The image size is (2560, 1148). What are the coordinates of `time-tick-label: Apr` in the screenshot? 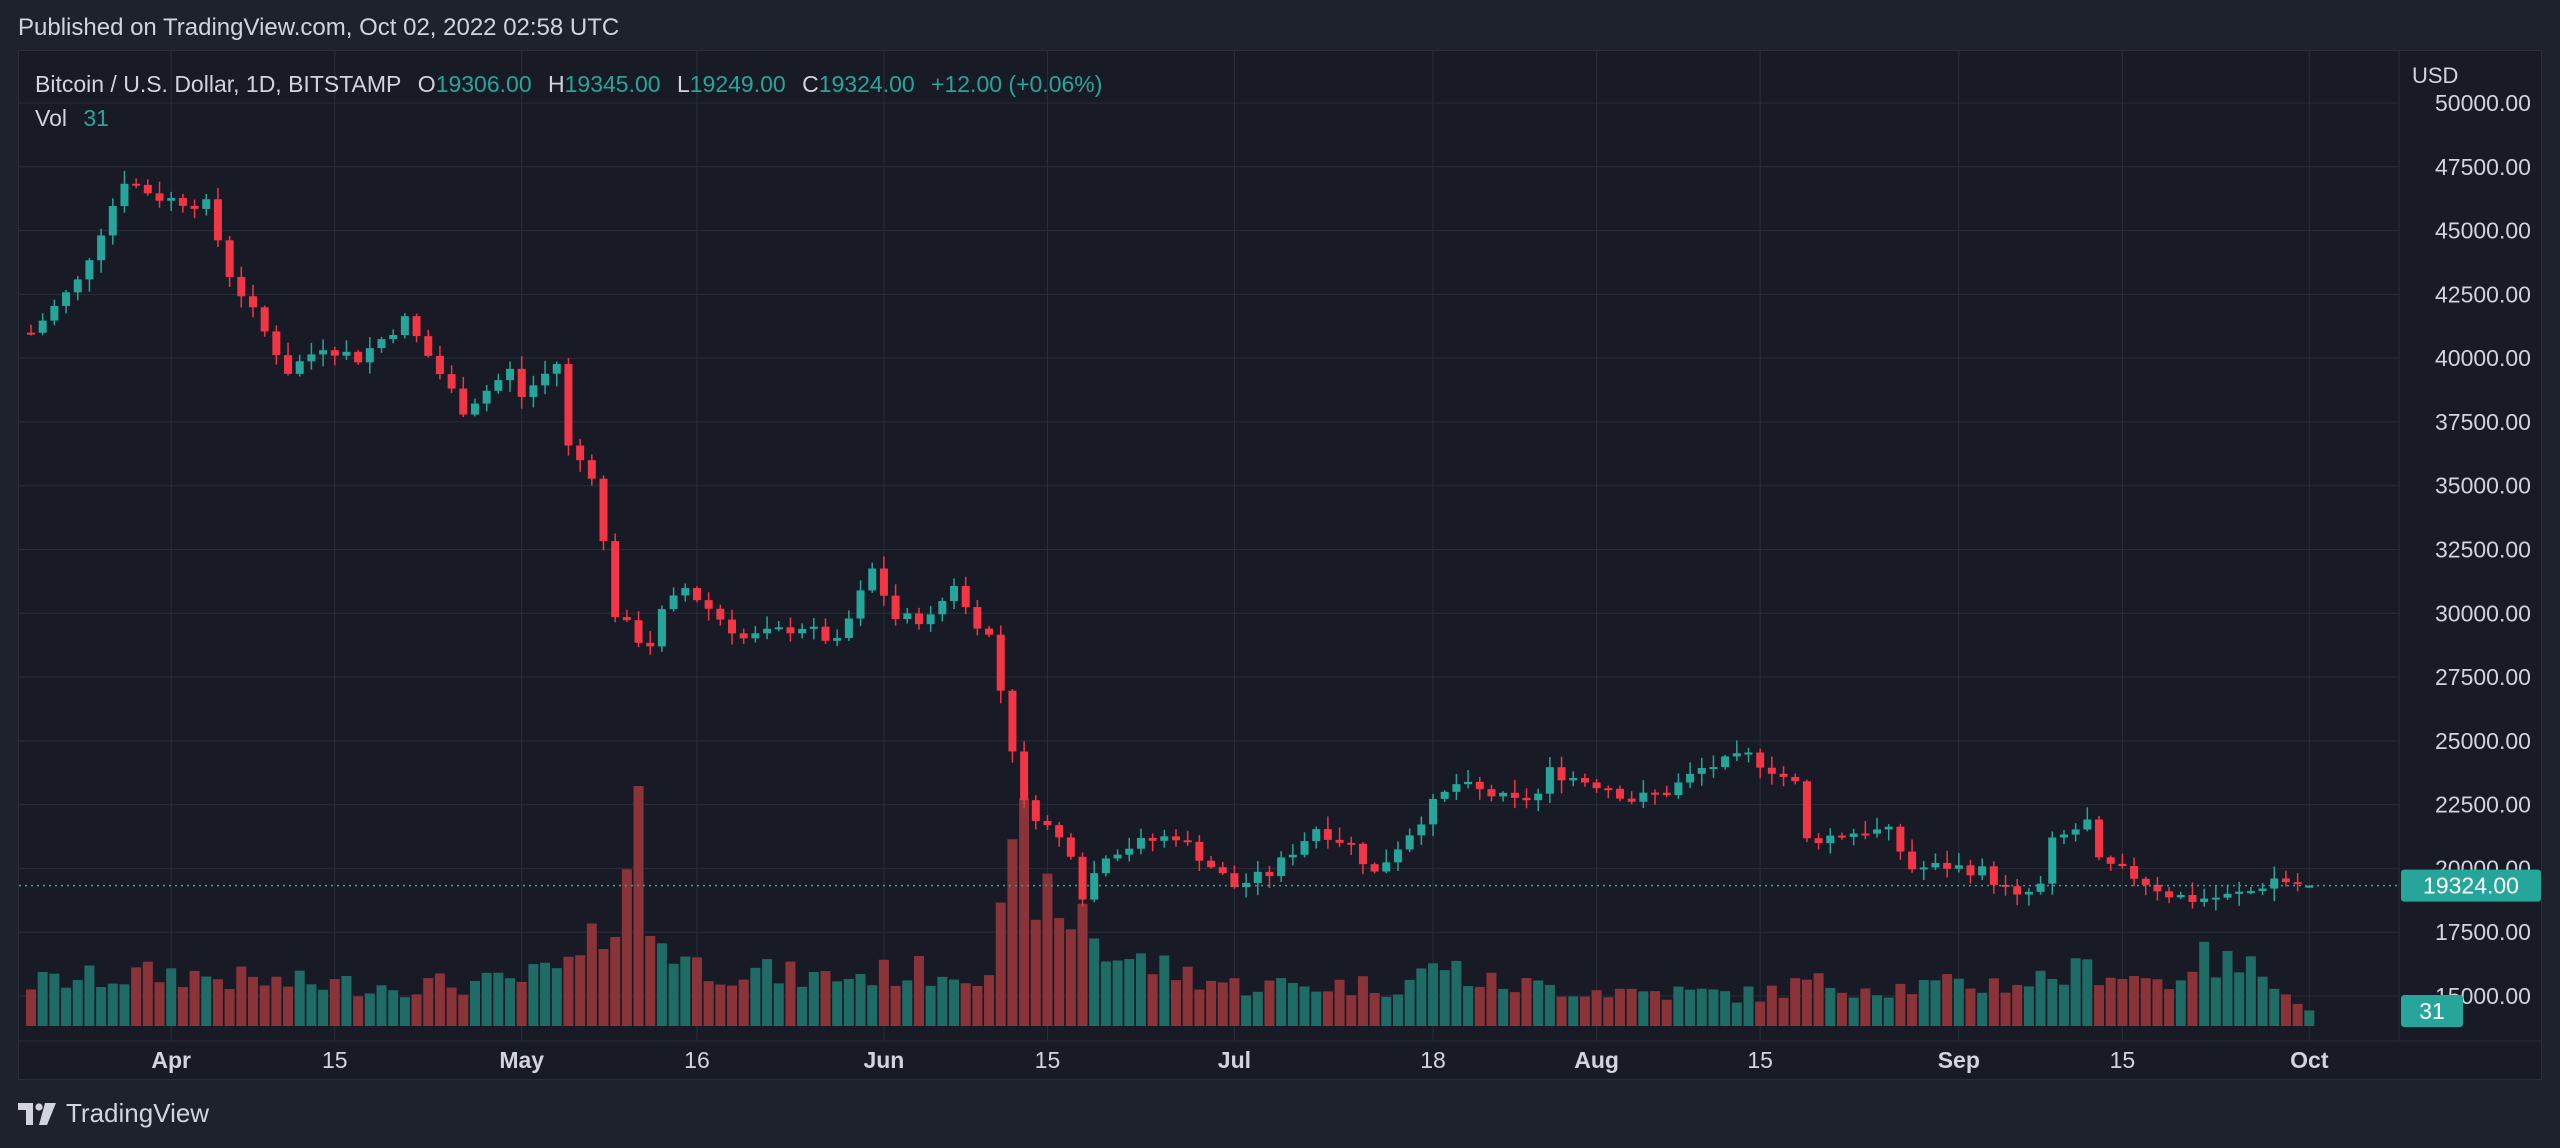 It's located at (171, 1060).